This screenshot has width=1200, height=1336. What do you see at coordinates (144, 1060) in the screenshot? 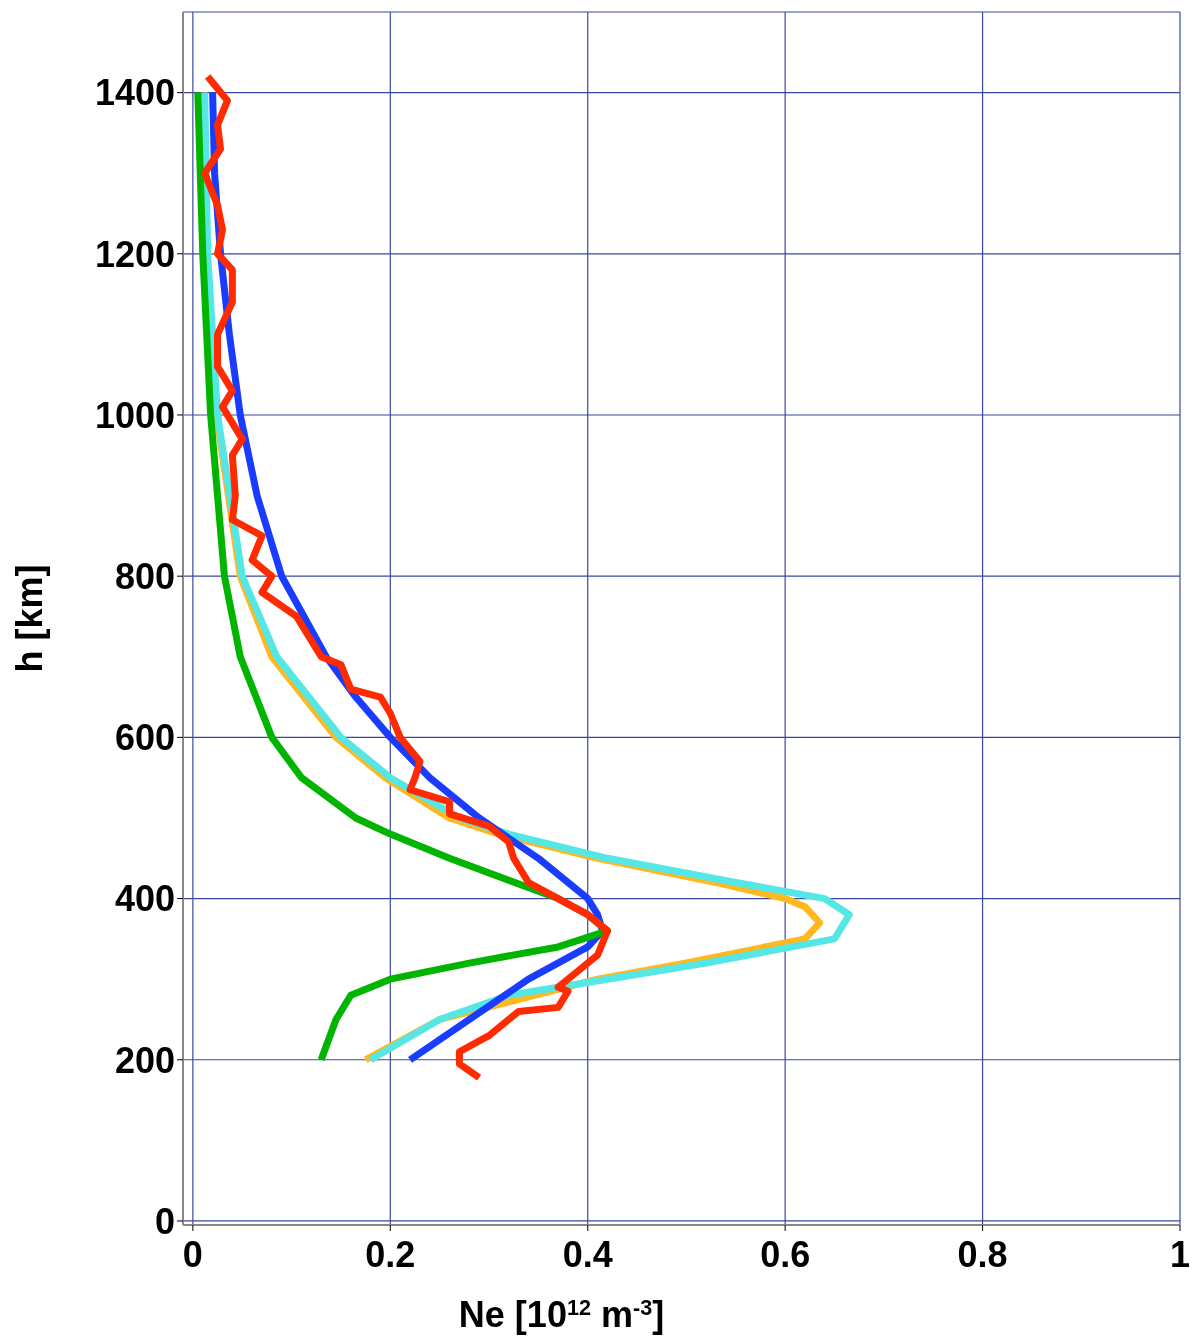
I see `y-tick-label: 200` at bounding box center [144, 1060].